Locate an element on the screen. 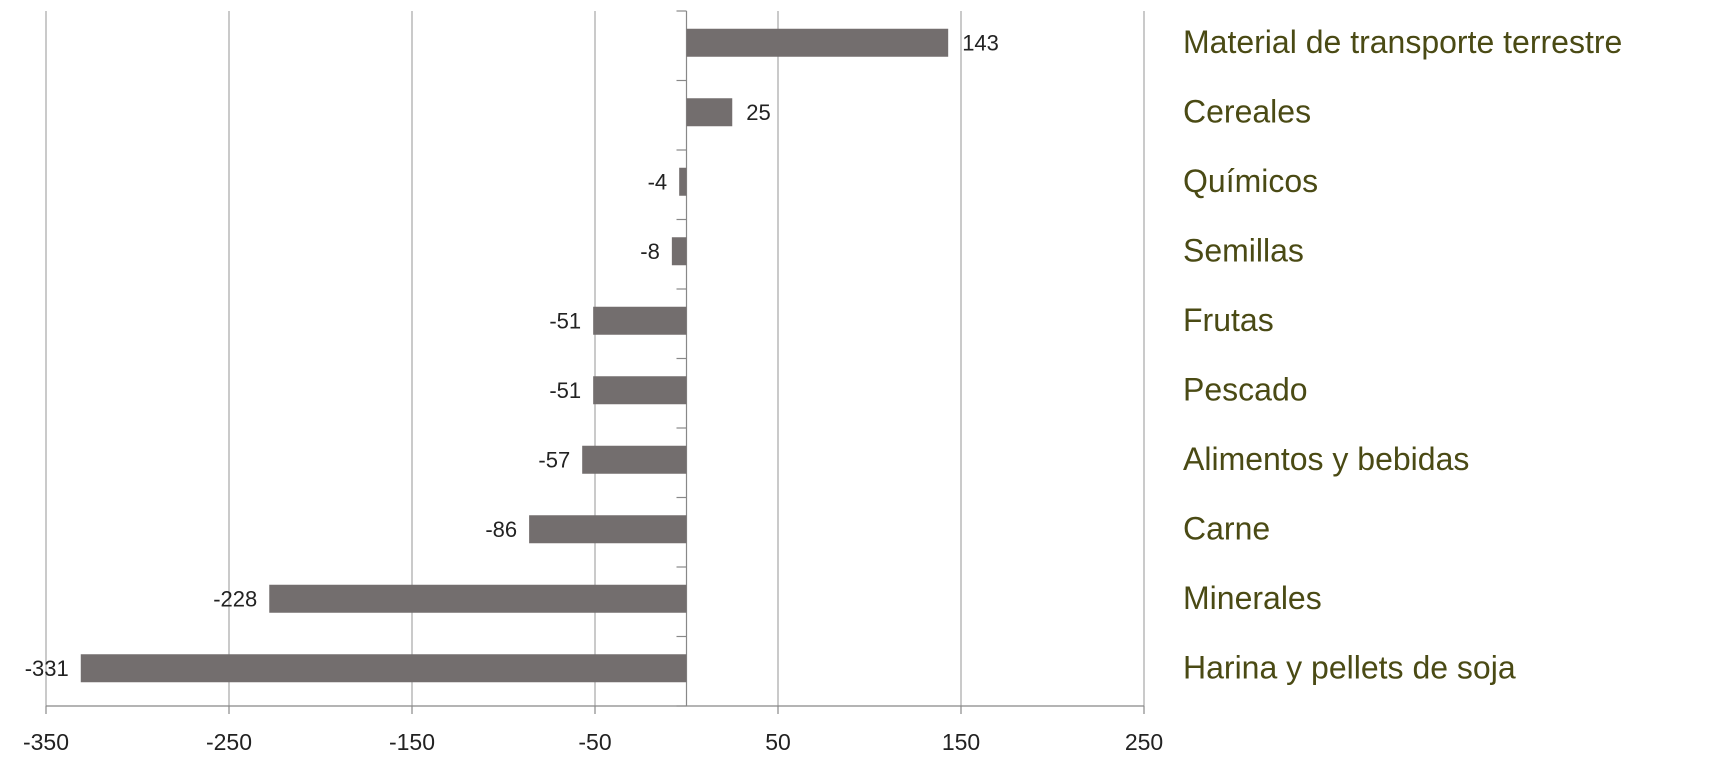  x-tick-label: -350 is located at coordinates (46, 742).